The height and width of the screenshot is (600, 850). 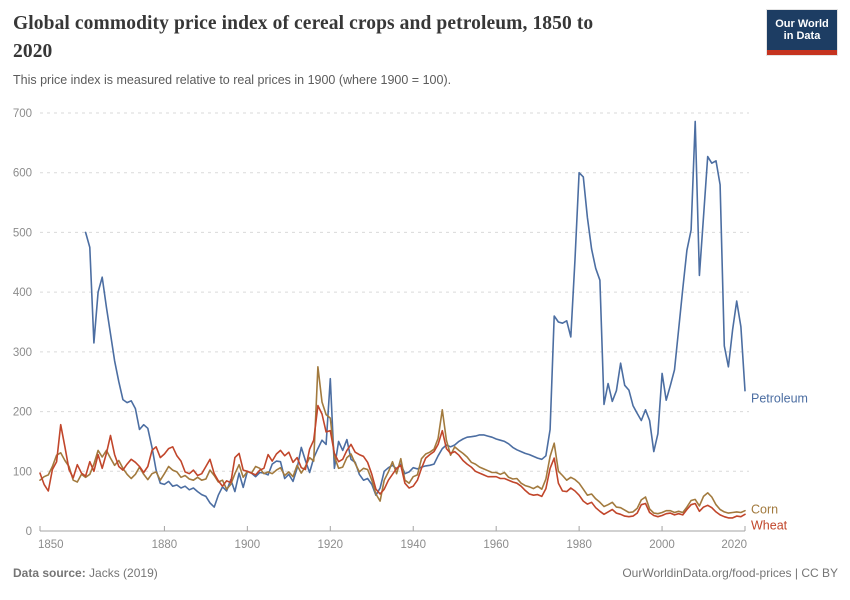 I want to click on y-axis-label-200: 200, so click(x=22, y=413).